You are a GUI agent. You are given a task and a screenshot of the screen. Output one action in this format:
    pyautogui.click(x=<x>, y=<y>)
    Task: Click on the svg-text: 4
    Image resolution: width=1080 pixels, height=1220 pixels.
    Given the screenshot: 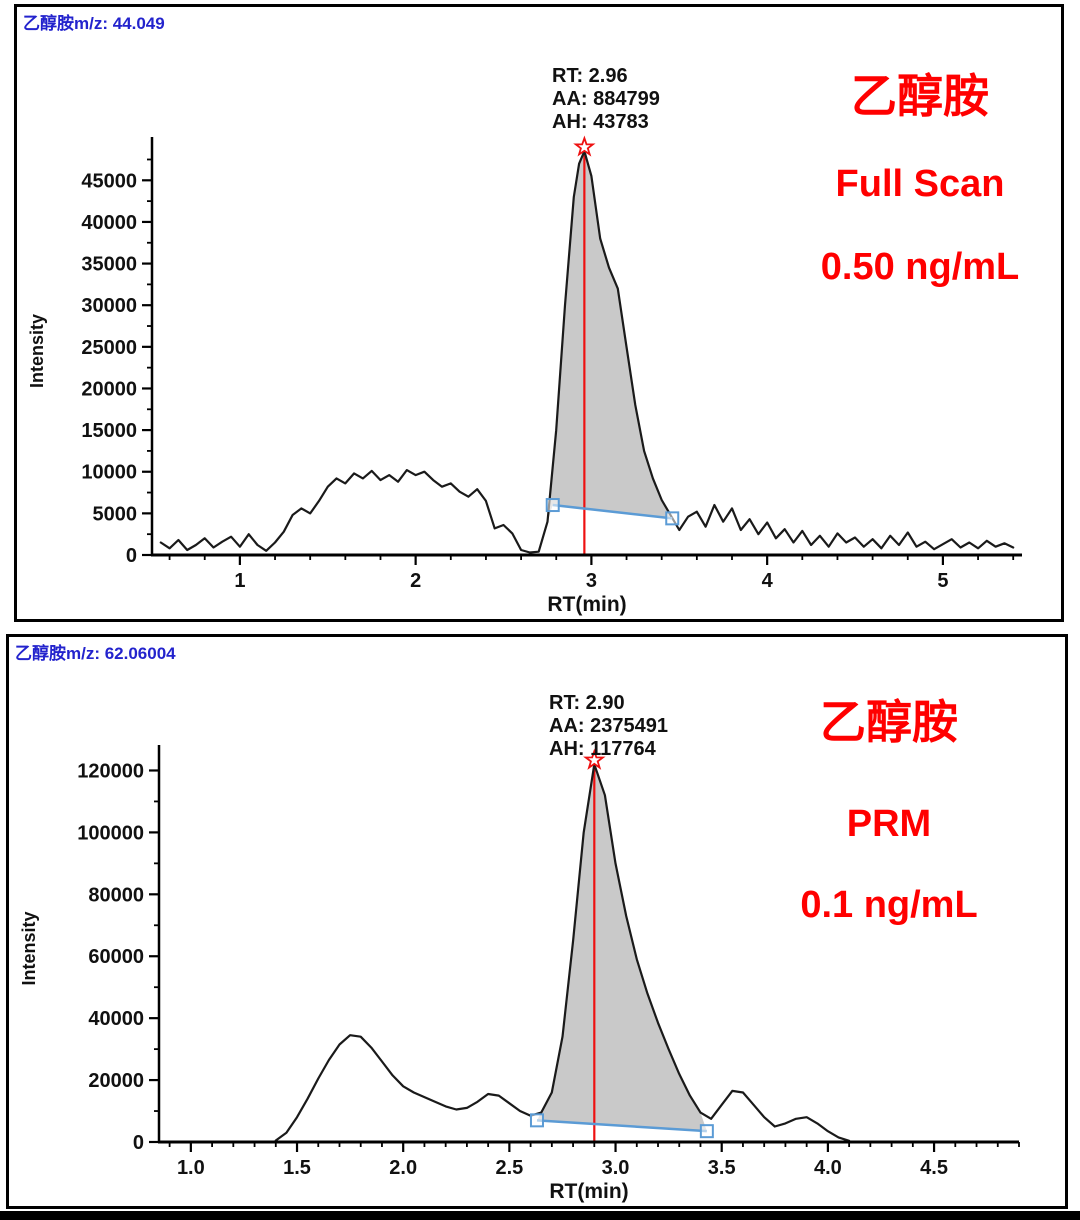 What is the action you would take?
    pyautogui.click(x=768, y=581)
    